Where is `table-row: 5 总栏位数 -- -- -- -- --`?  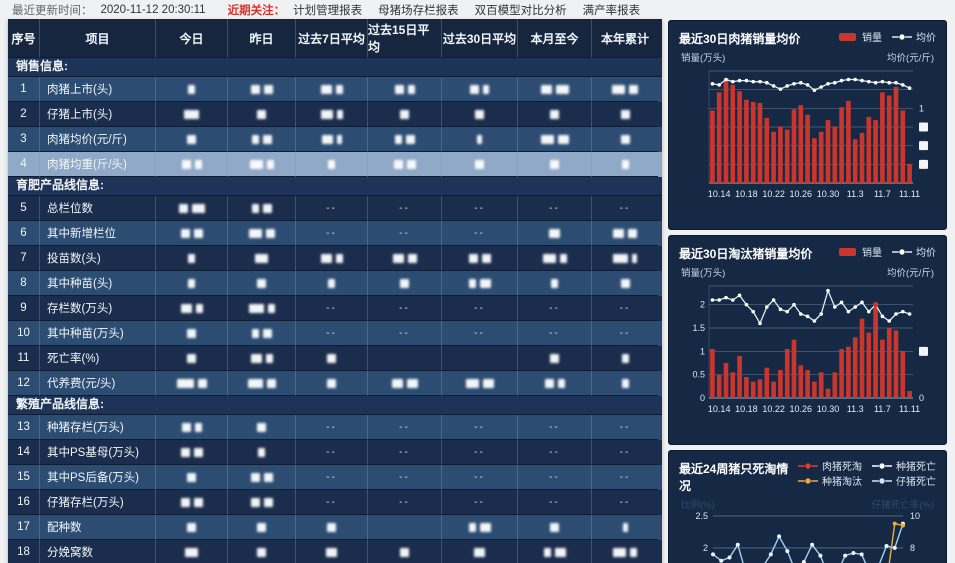 table-row: 5 总栏位数 -- -- -- -- -- is located at coordinates (335, 208).